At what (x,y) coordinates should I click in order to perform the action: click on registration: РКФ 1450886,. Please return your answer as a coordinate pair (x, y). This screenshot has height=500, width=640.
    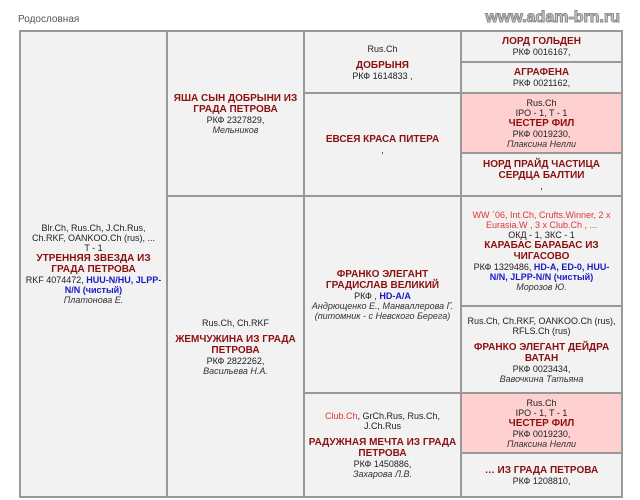
    Looking at the image, I should click on (383, 464).